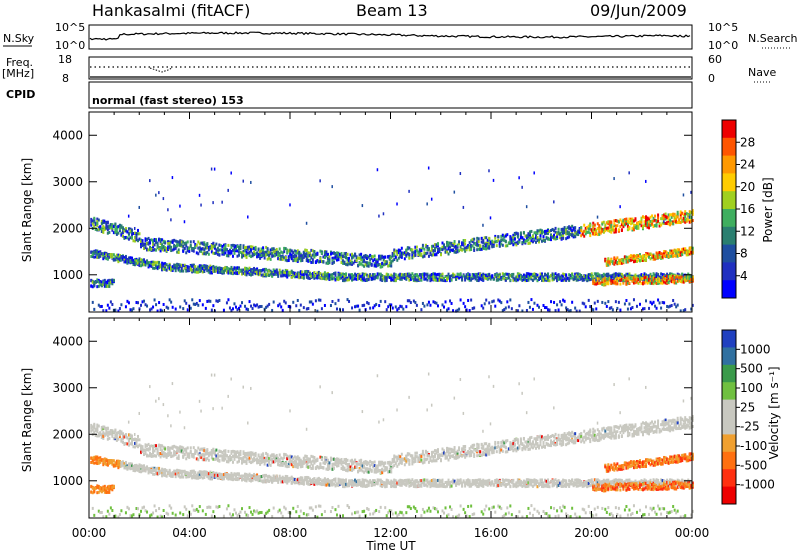 This screenshot has height=554, width=800. Describe the element at coordinates (19, 38) in the screenshot. I see `nsky-label: N.Sky` at that location.